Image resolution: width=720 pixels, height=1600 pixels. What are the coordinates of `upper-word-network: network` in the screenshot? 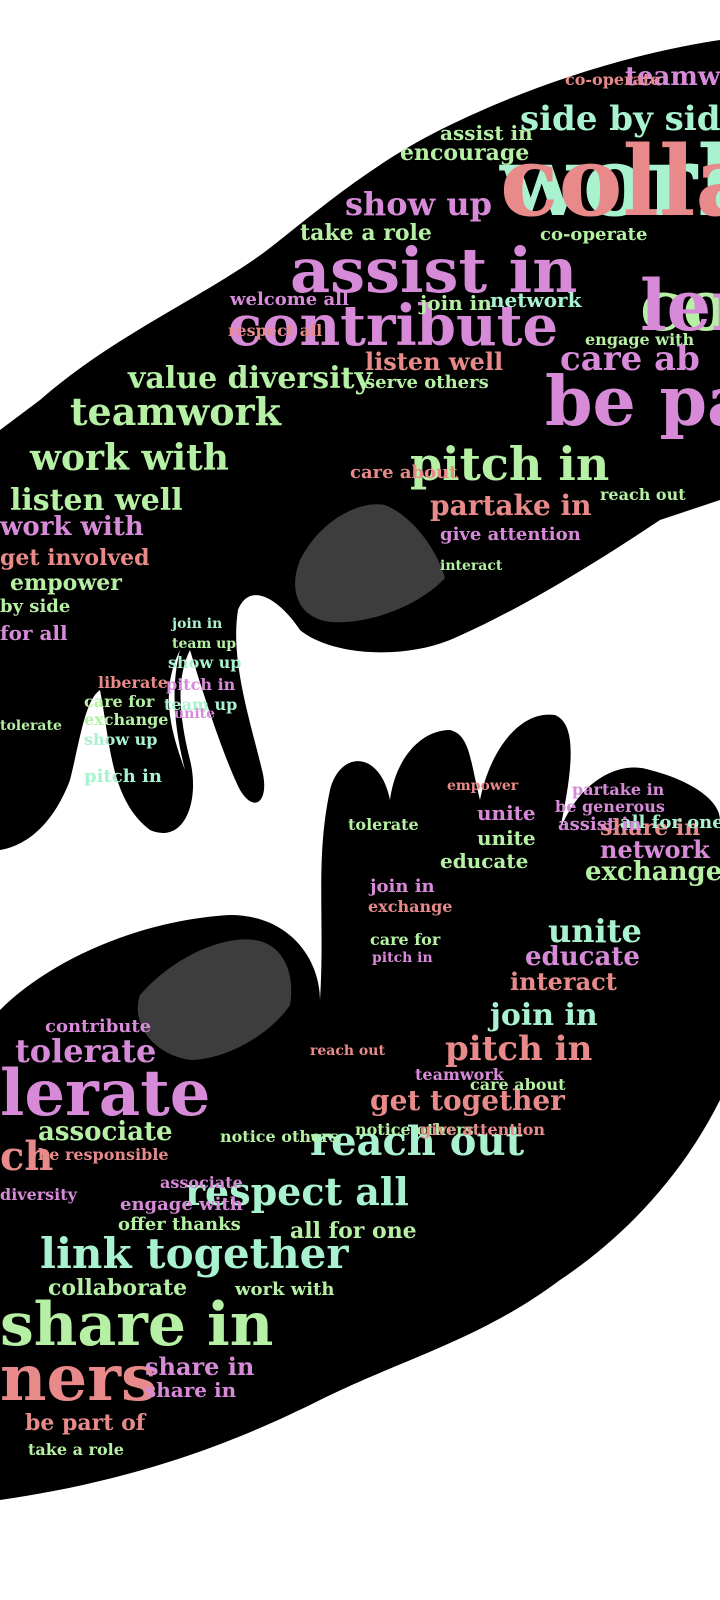 It's located at (536, 300).